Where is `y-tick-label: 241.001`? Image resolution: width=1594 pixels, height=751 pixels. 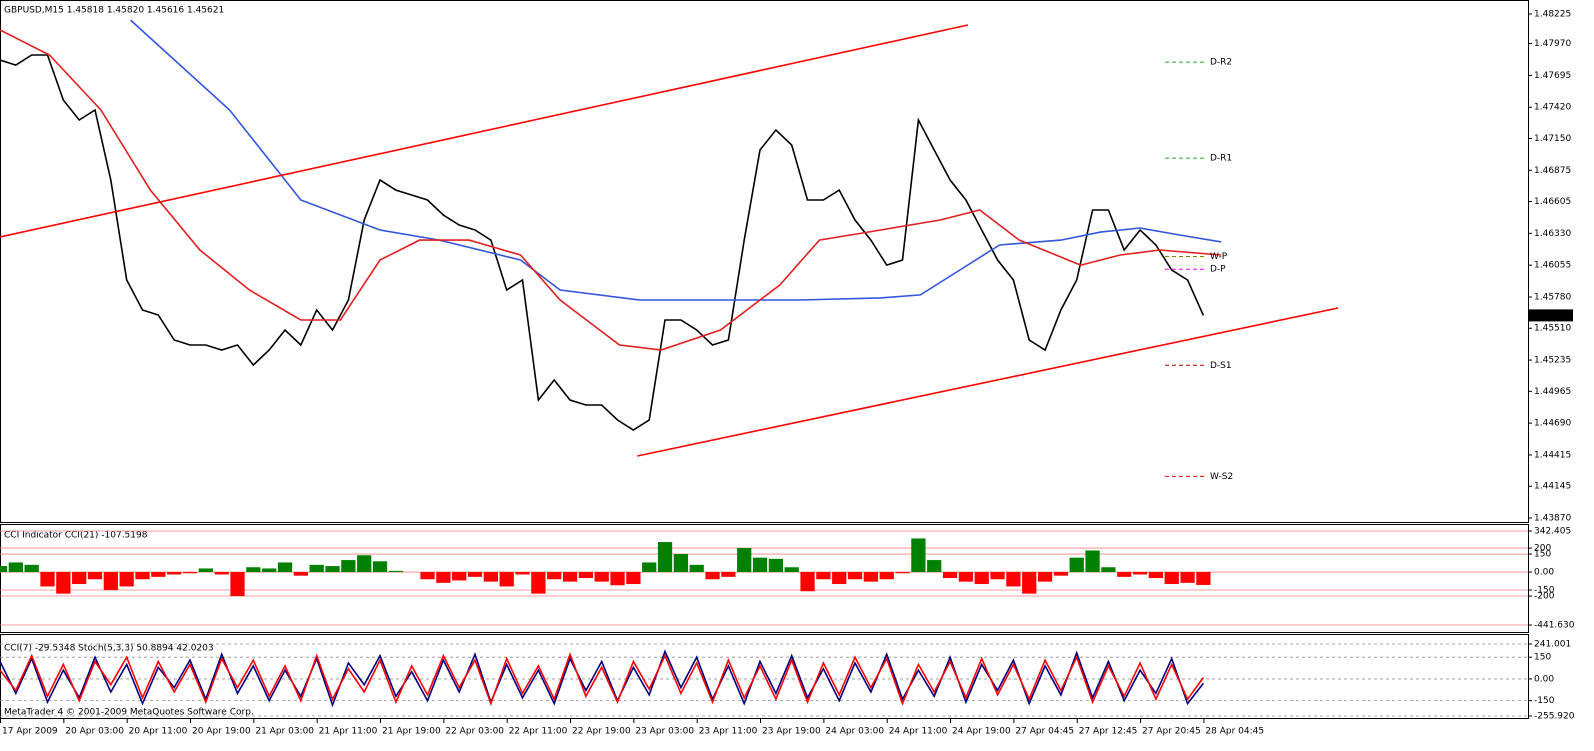
y-tick-label: 241.001 is located at coordinates (1552, 645).